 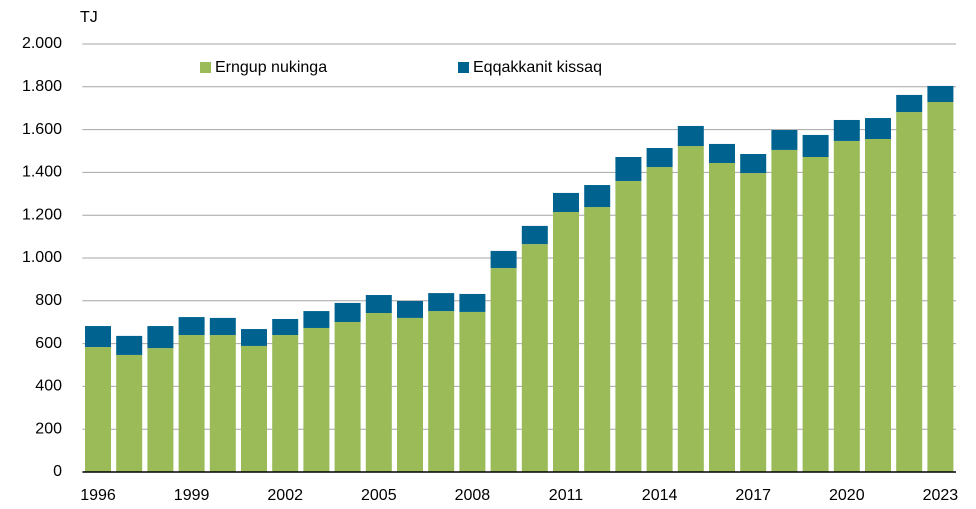 I want to click on y-tick-label: 0, so click(x=57, y=471).